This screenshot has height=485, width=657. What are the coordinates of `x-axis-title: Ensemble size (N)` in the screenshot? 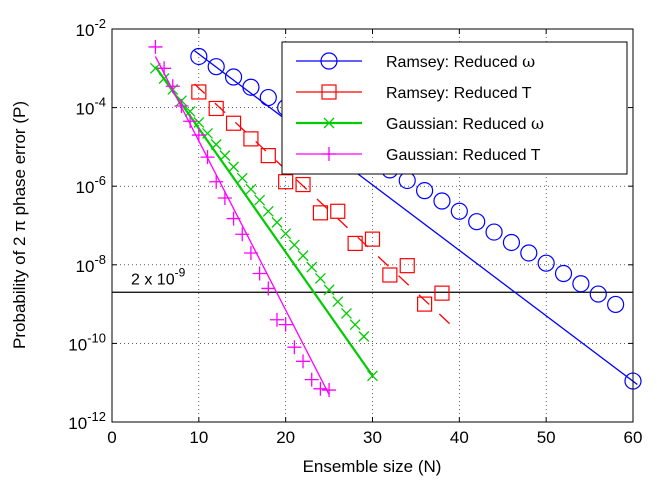 It's located at (372, 466).